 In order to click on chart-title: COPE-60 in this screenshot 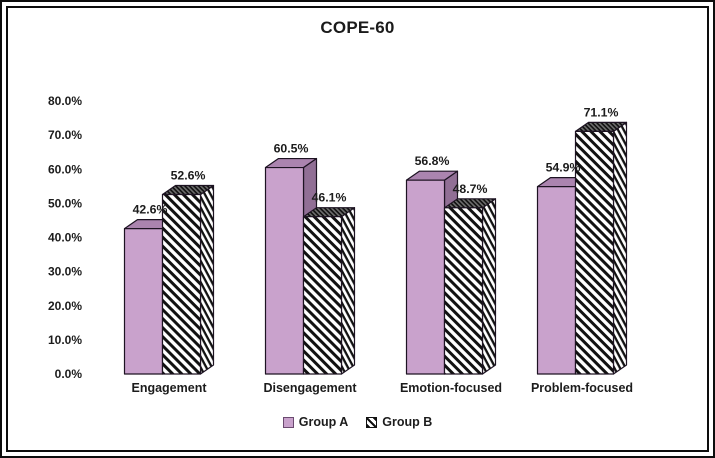, I will do `click(357, 27)`.